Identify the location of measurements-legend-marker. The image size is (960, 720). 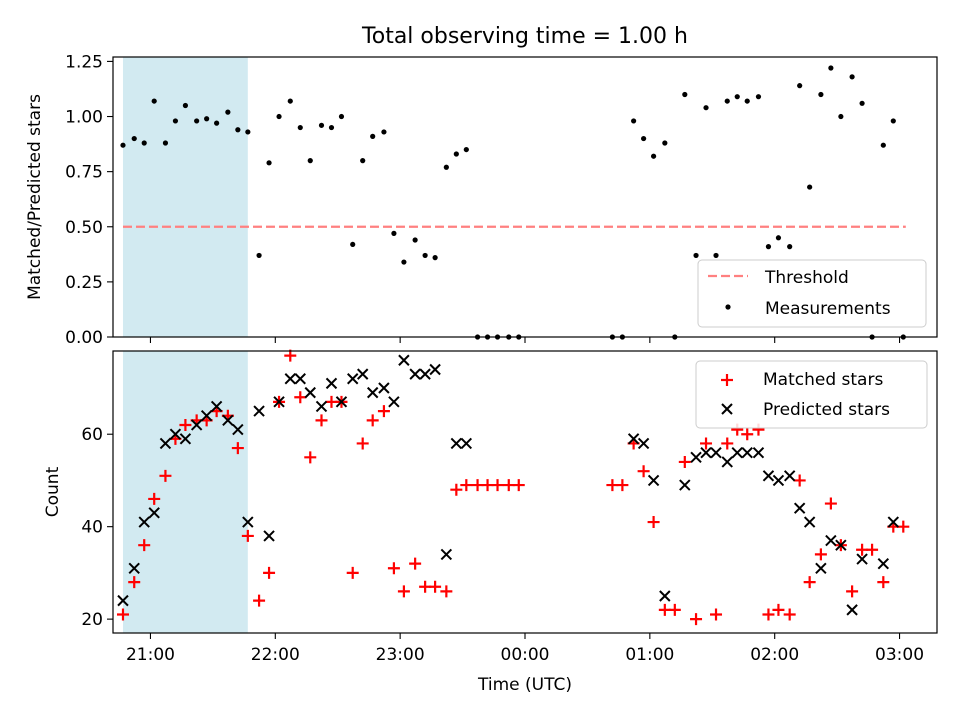
(728, 307).